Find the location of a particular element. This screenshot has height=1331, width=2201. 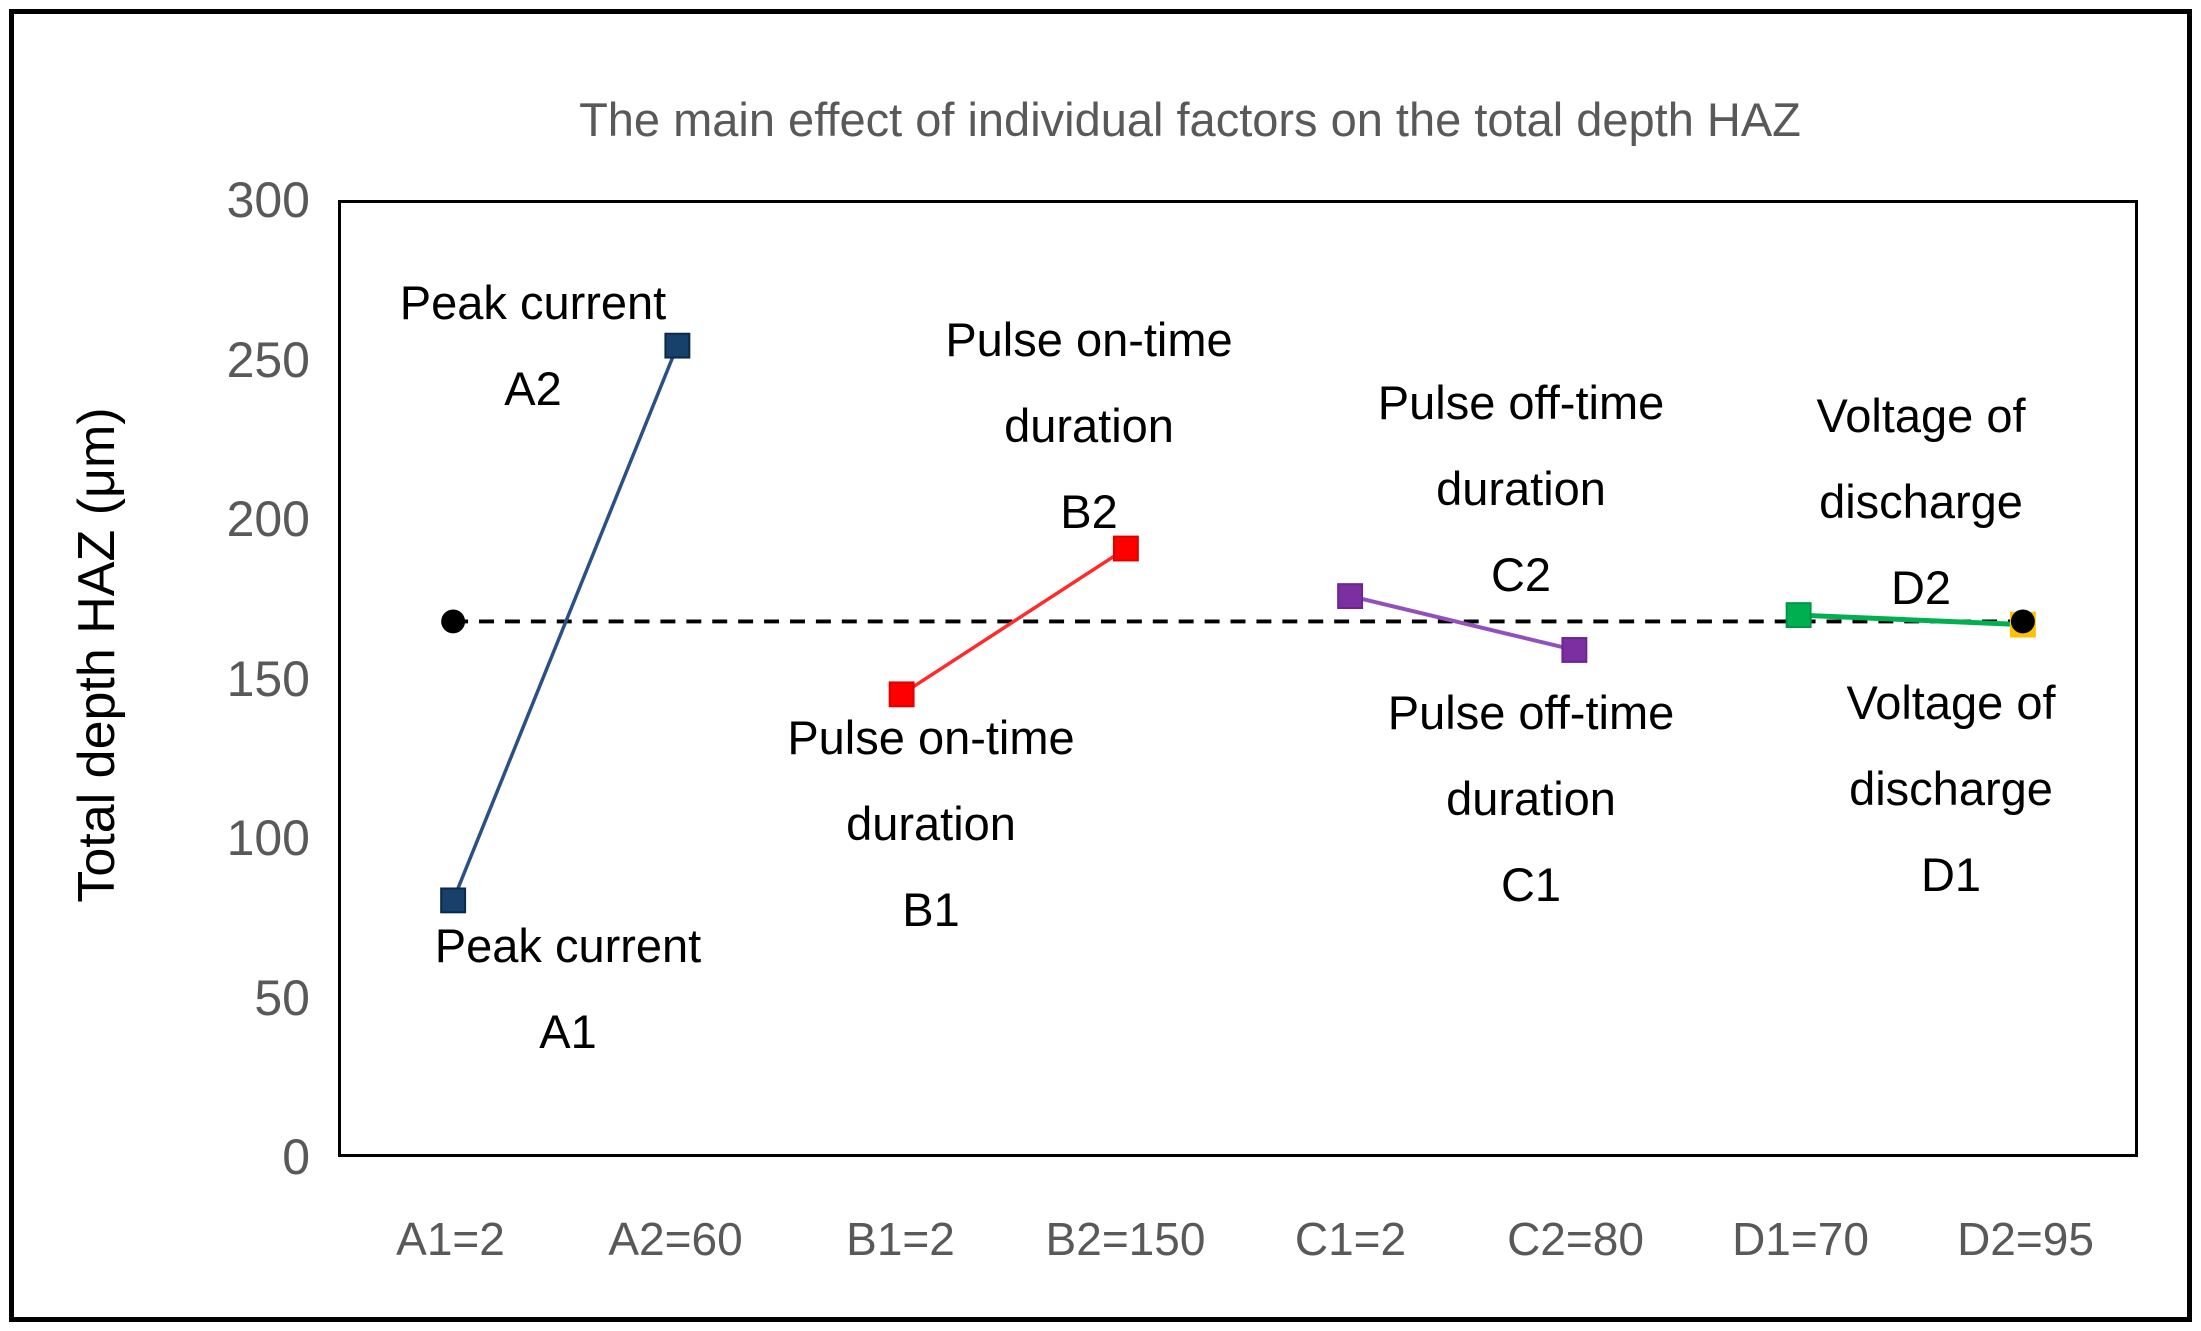

label-pulse-off-time-c1: Pulse off-time duration C1 is located at coordinates (1531, 799).